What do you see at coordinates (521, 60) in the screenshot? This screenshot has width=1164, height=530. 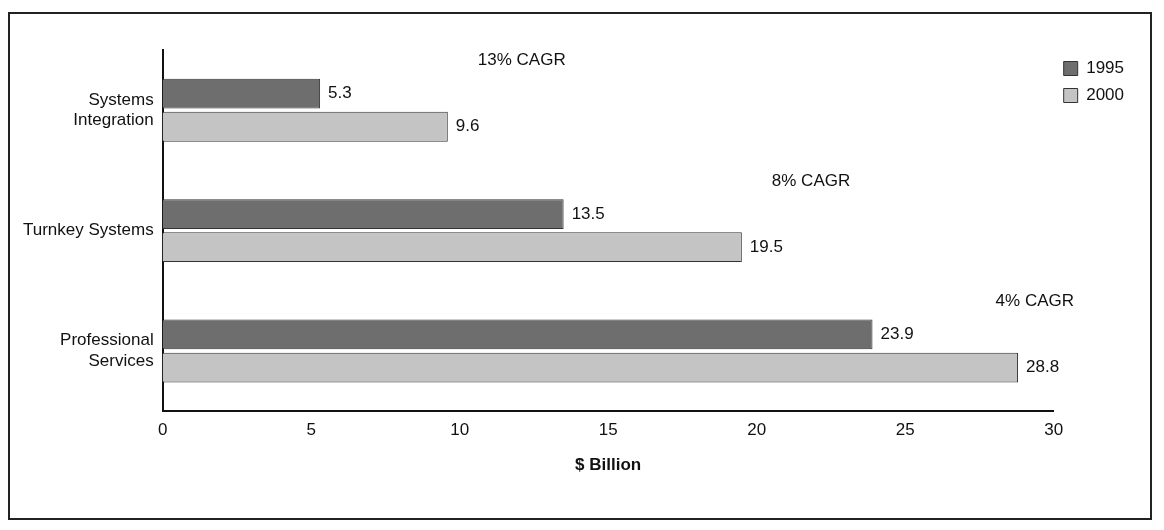 I see `annotation: 13% CAGR` at bounding box center [521, 60].